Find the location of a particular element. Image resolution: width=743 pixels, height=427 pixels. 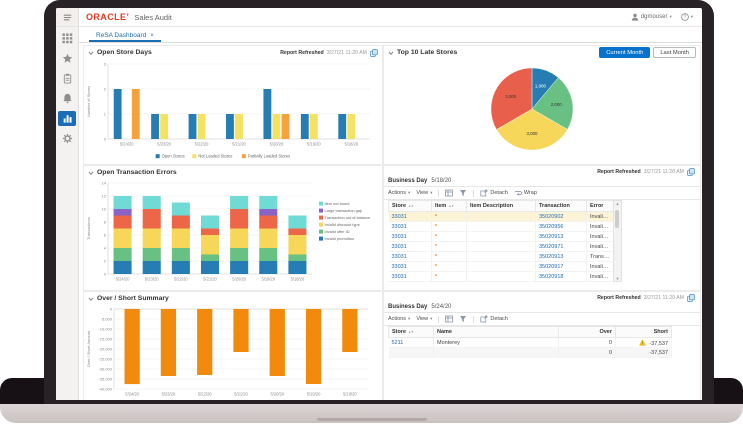

tab-close-icon: × is located at coordinates (152, 35).